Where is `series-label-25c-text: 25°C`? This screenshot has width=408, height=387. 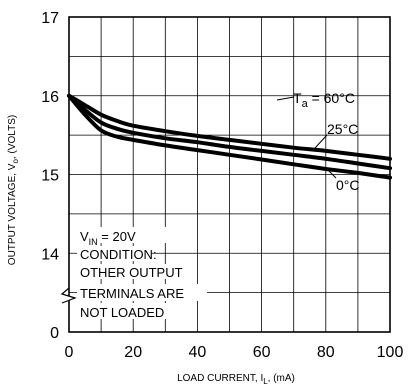
series-label-25c-text: 25°C is located at coordinates (342, 129).